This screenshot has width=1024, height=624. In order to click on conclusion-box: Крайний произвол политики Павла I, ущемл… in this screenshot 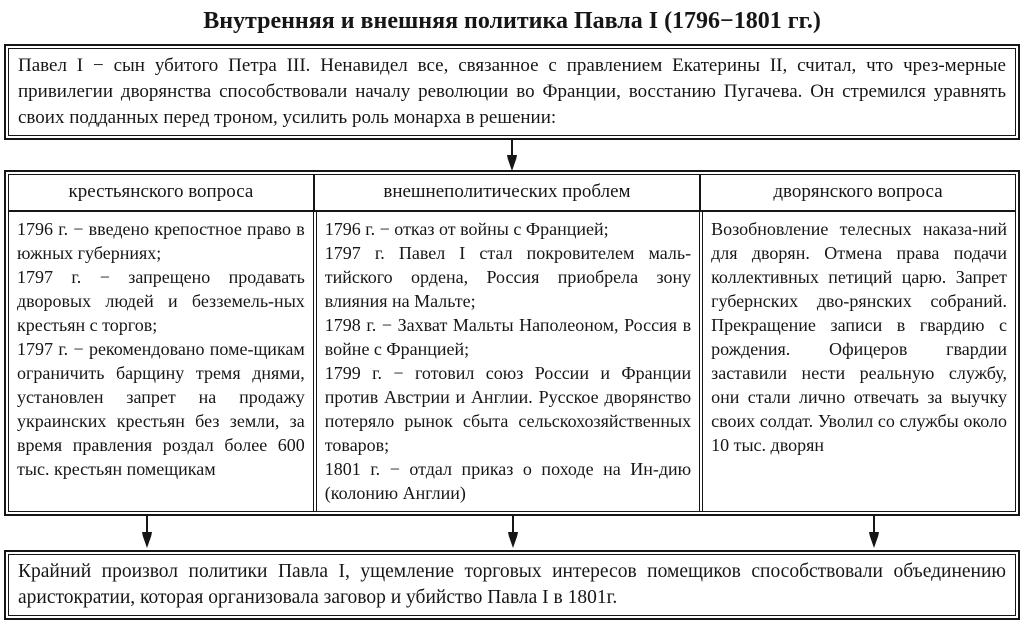, I will do `click(512, 585)`.